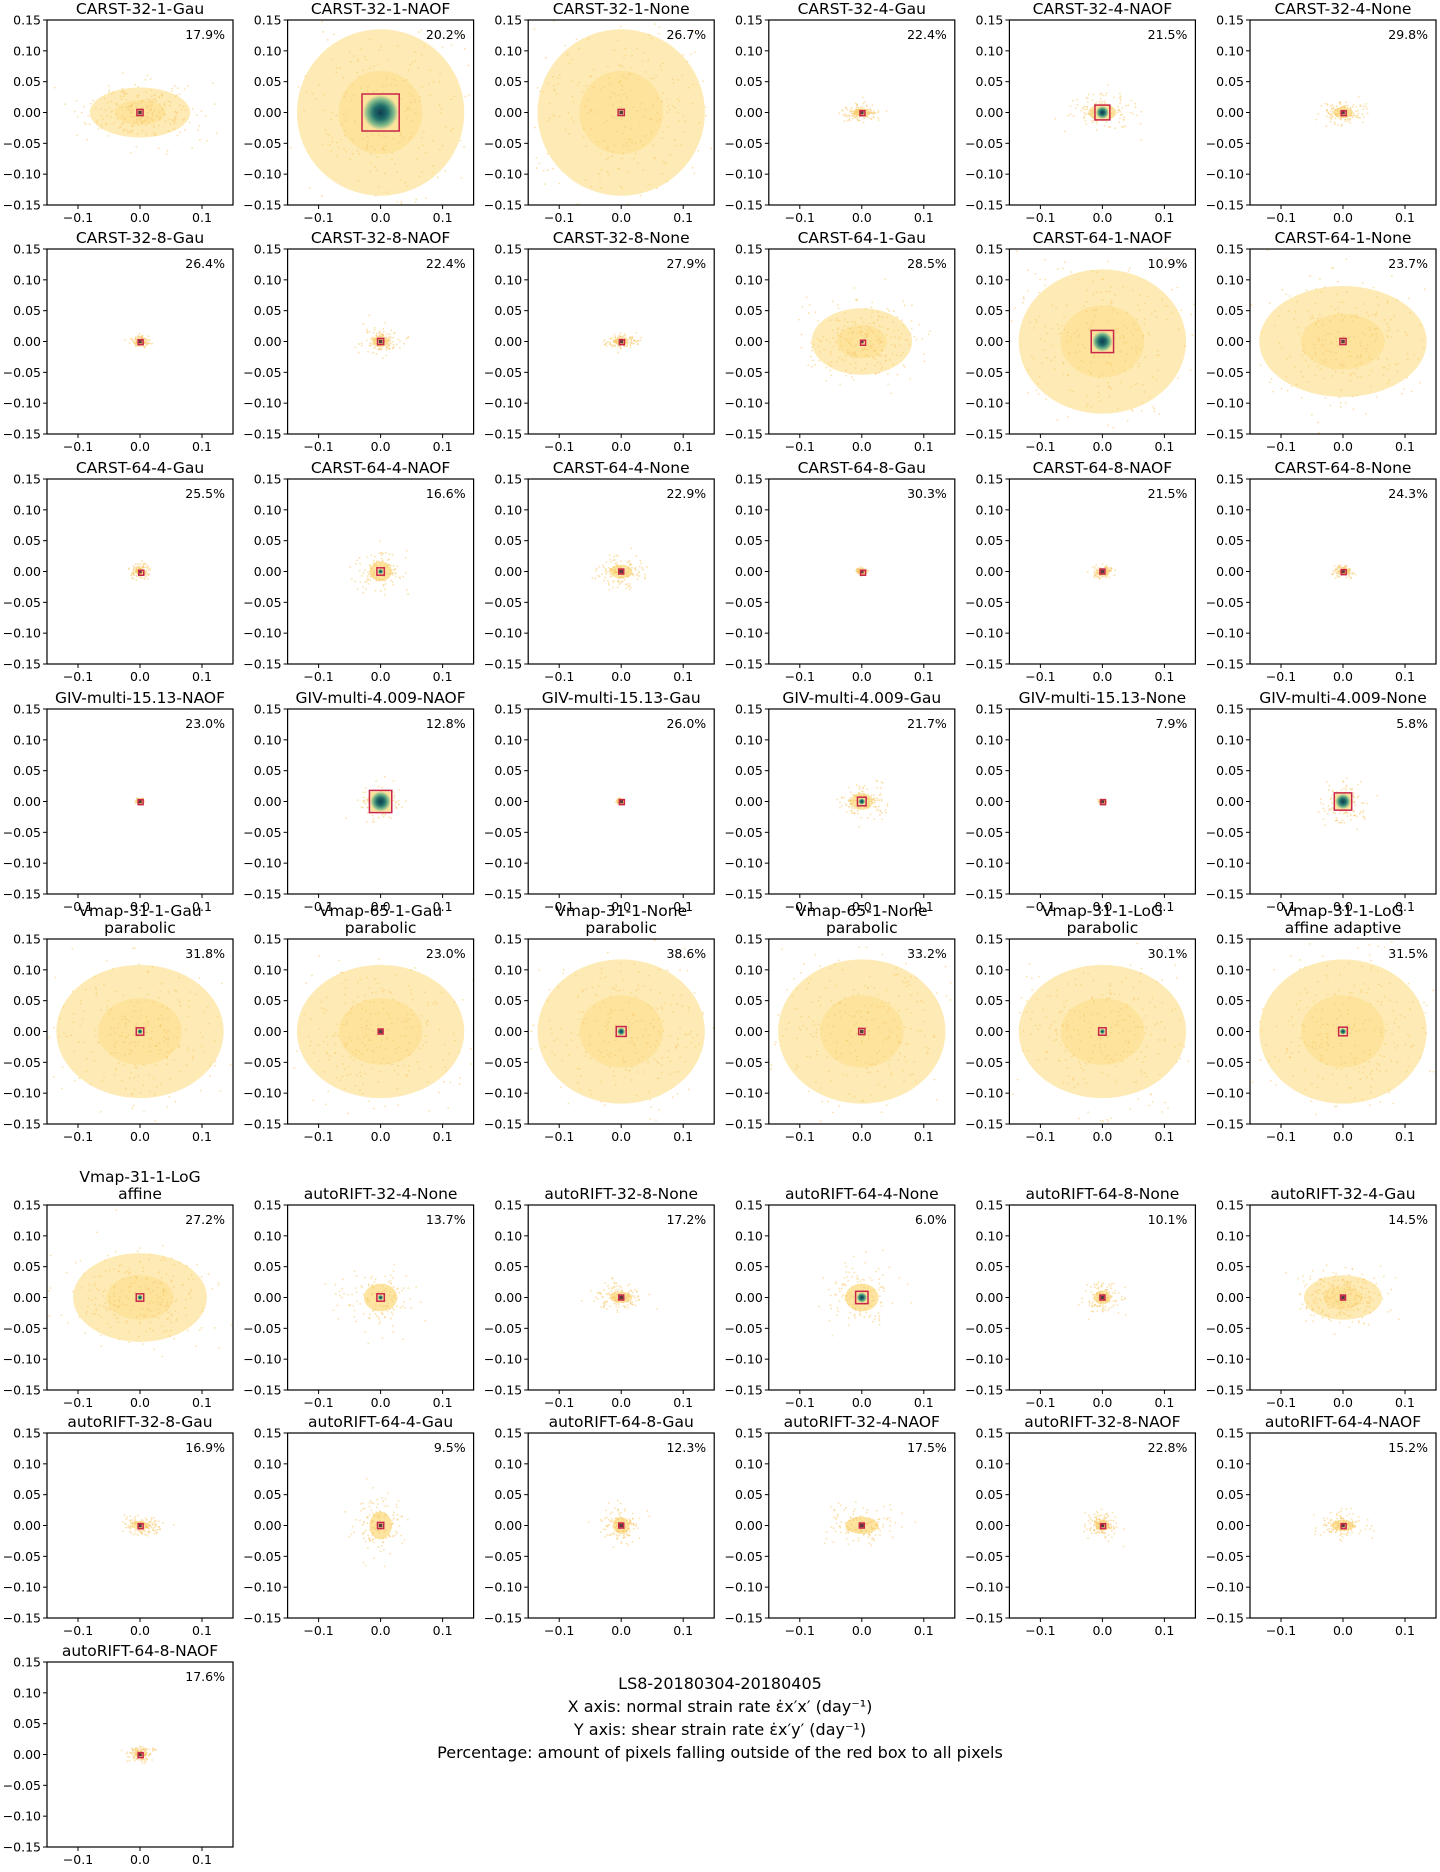 The width and height of the screenshot is (1440, 1872). I want to click on x-tick-label: 0.0, so click(862, 446).